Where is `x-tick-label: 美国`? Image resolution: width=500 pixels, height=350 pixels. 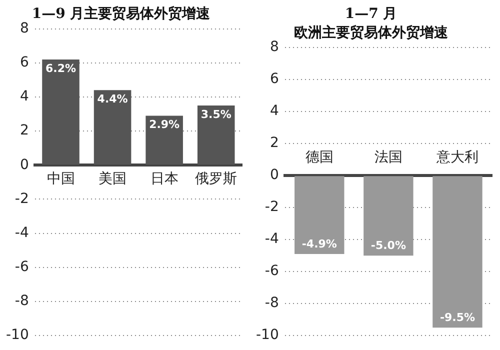
x-tick-label: 美国 is located at coordinates (112, 179).